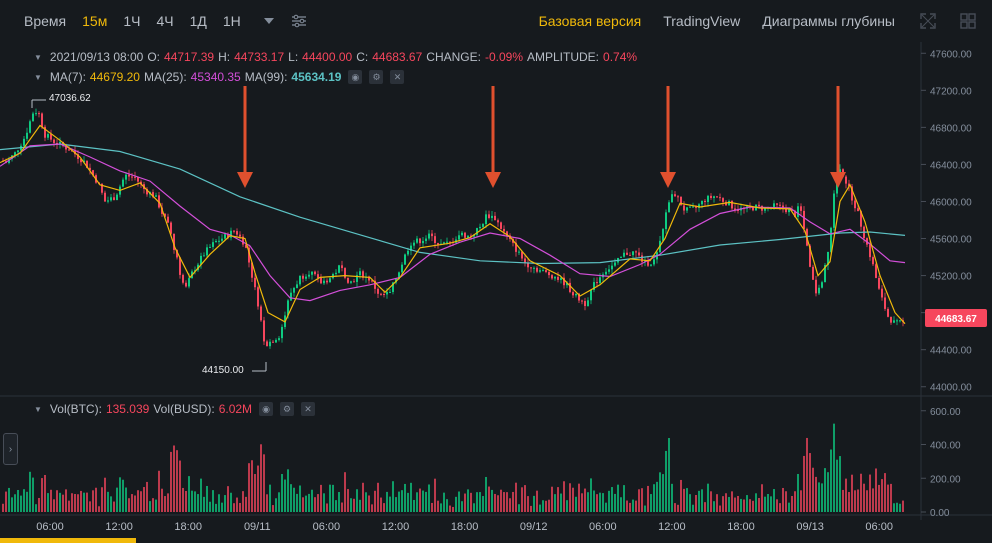  Describe the element at coordinates (45, 21) in the screenshot. I see `time-label: Время` at that location.